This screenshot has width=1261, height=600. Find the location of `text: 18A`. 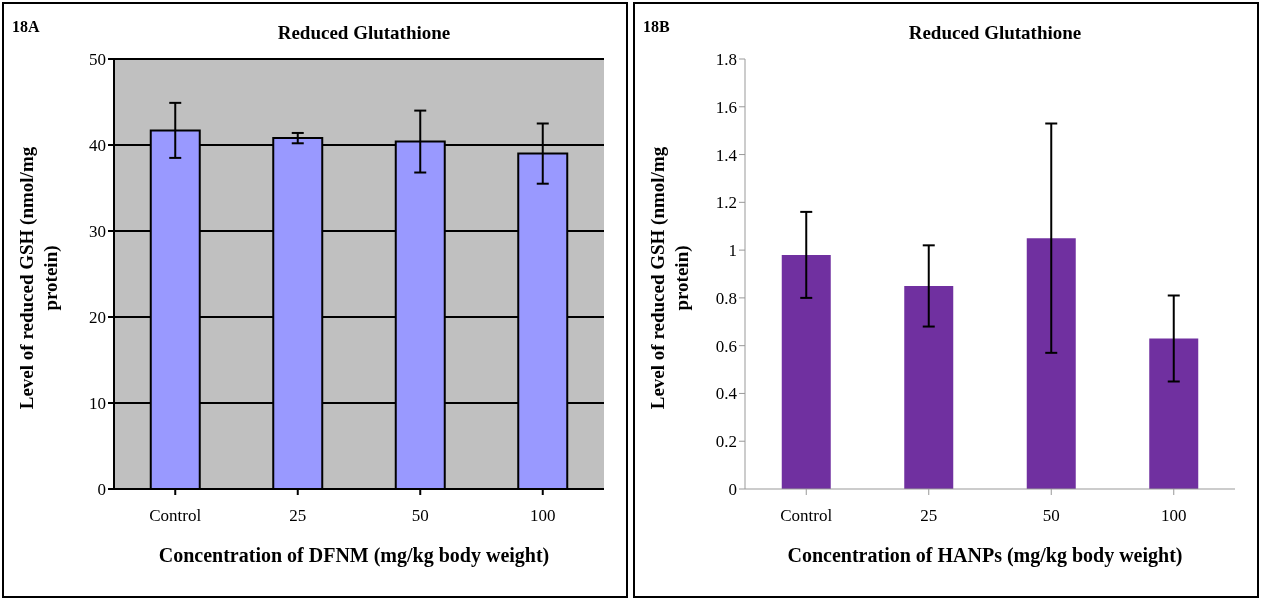

text: 18A is located at coordinates (26, 27).